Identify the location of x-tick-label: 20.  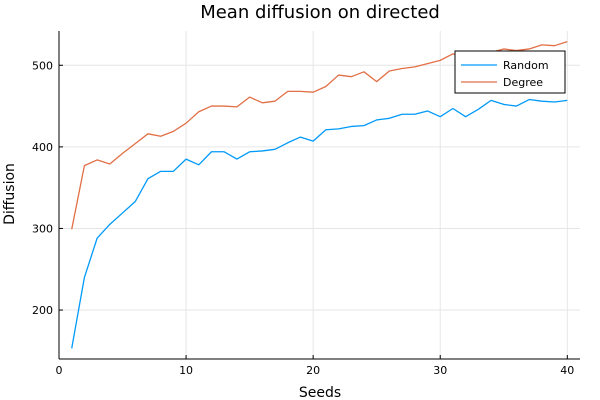
(313, 370).